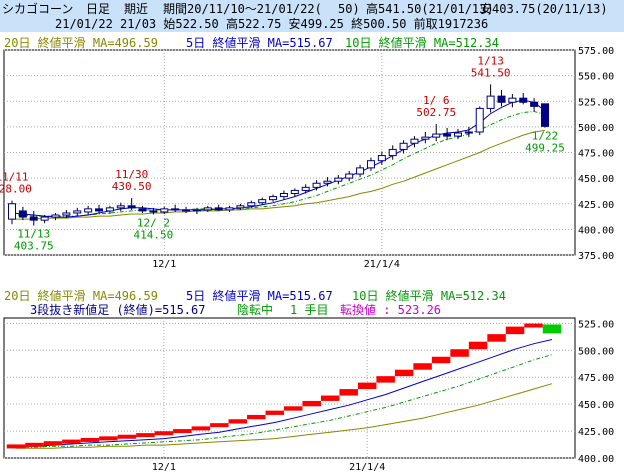  What do you see at coordinates (596, 205) in the screenshot?
I see `candle-y-tick-label: 425.00` at bounding box center [596, 205].